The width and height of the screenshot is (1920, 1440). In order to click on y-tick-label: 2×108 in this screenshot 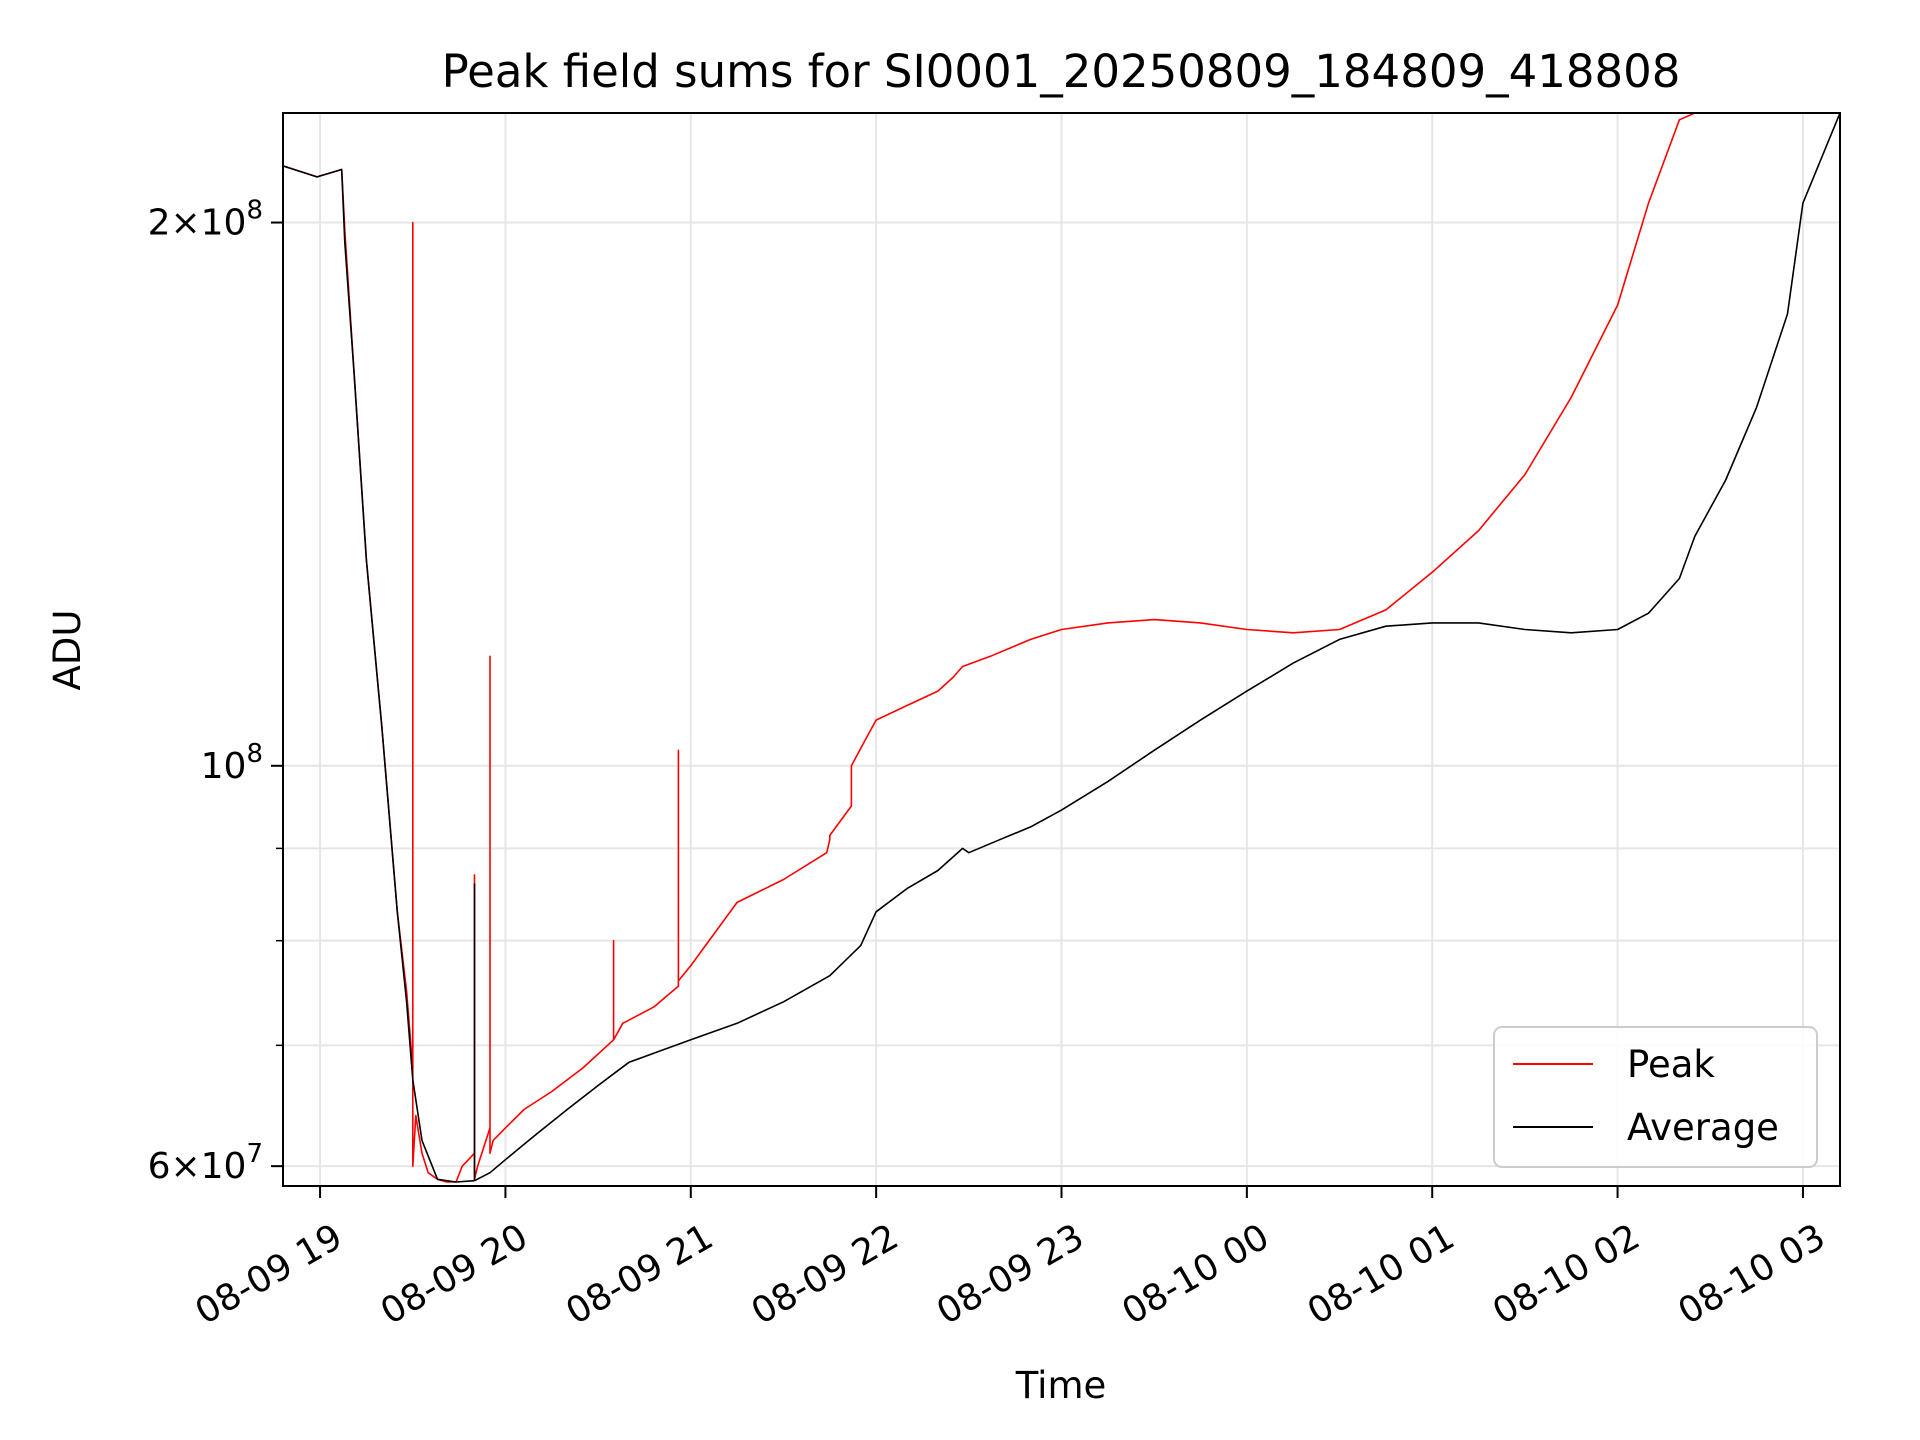, I will do `click(205, 220)`.